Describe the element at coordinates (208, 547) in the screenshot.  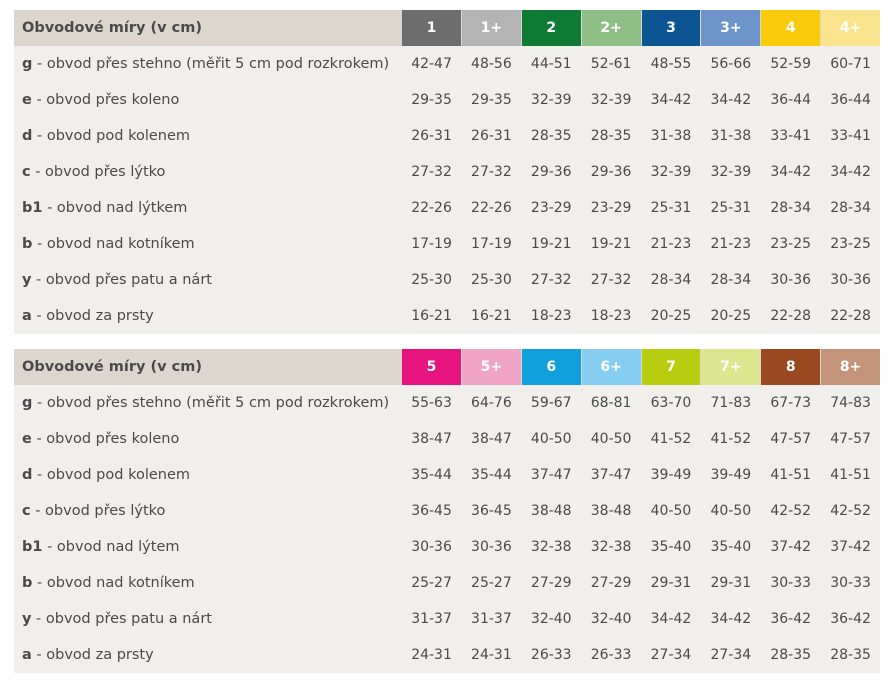
I see `row-label: b1 - obvod nad lýtem` at that location.